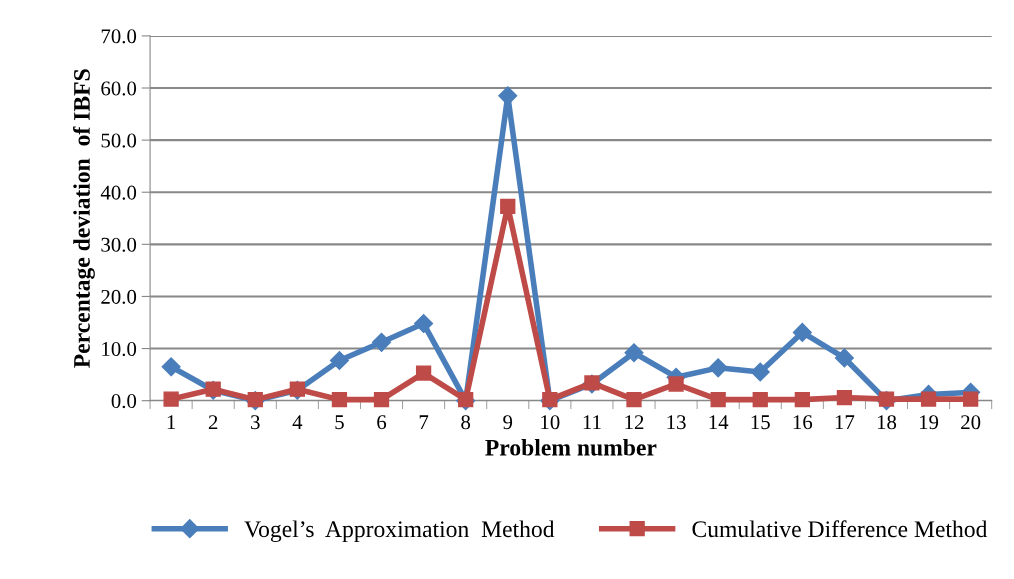  Describe the element at coordinates (466, 422) in the screenshot. I see `x-tick-label: 8` at that location.